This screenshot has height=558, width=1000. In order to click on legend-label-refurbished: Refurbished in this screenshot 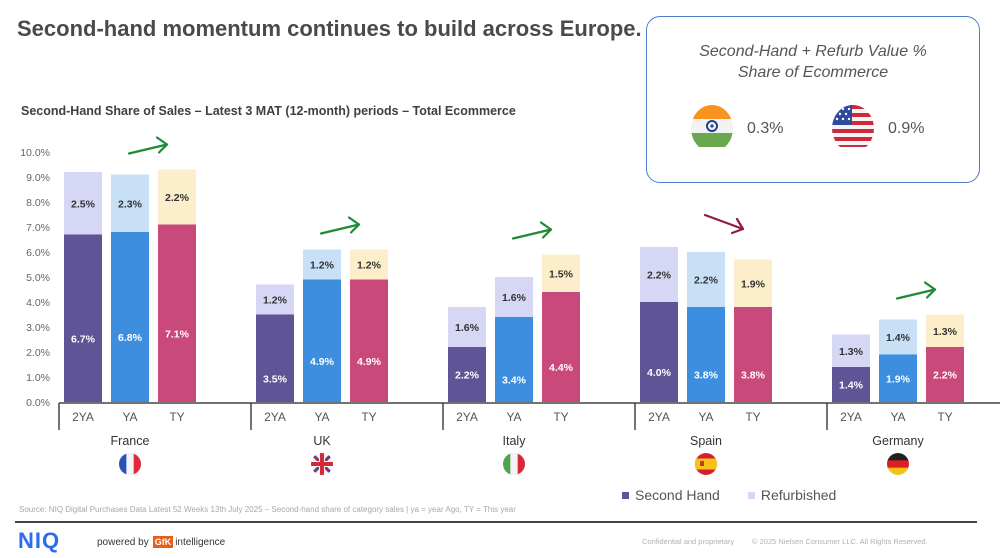, I will do `click(798, 495)`.